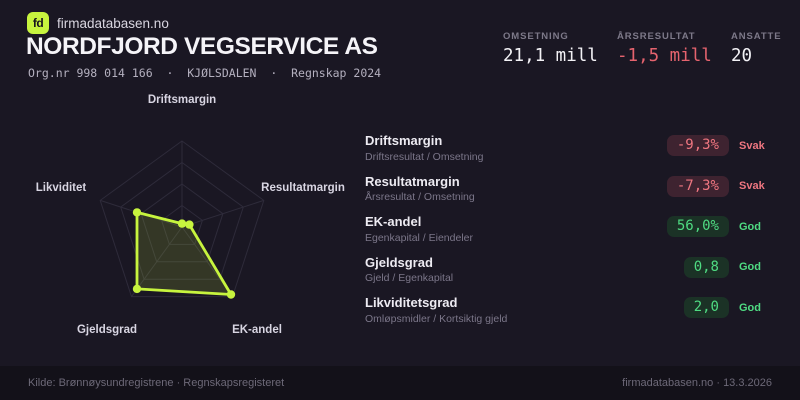 The height and width of the screenshot is (400, 800). I want to click on metric-value-group: -7,3% Svak, so click(720, 186).